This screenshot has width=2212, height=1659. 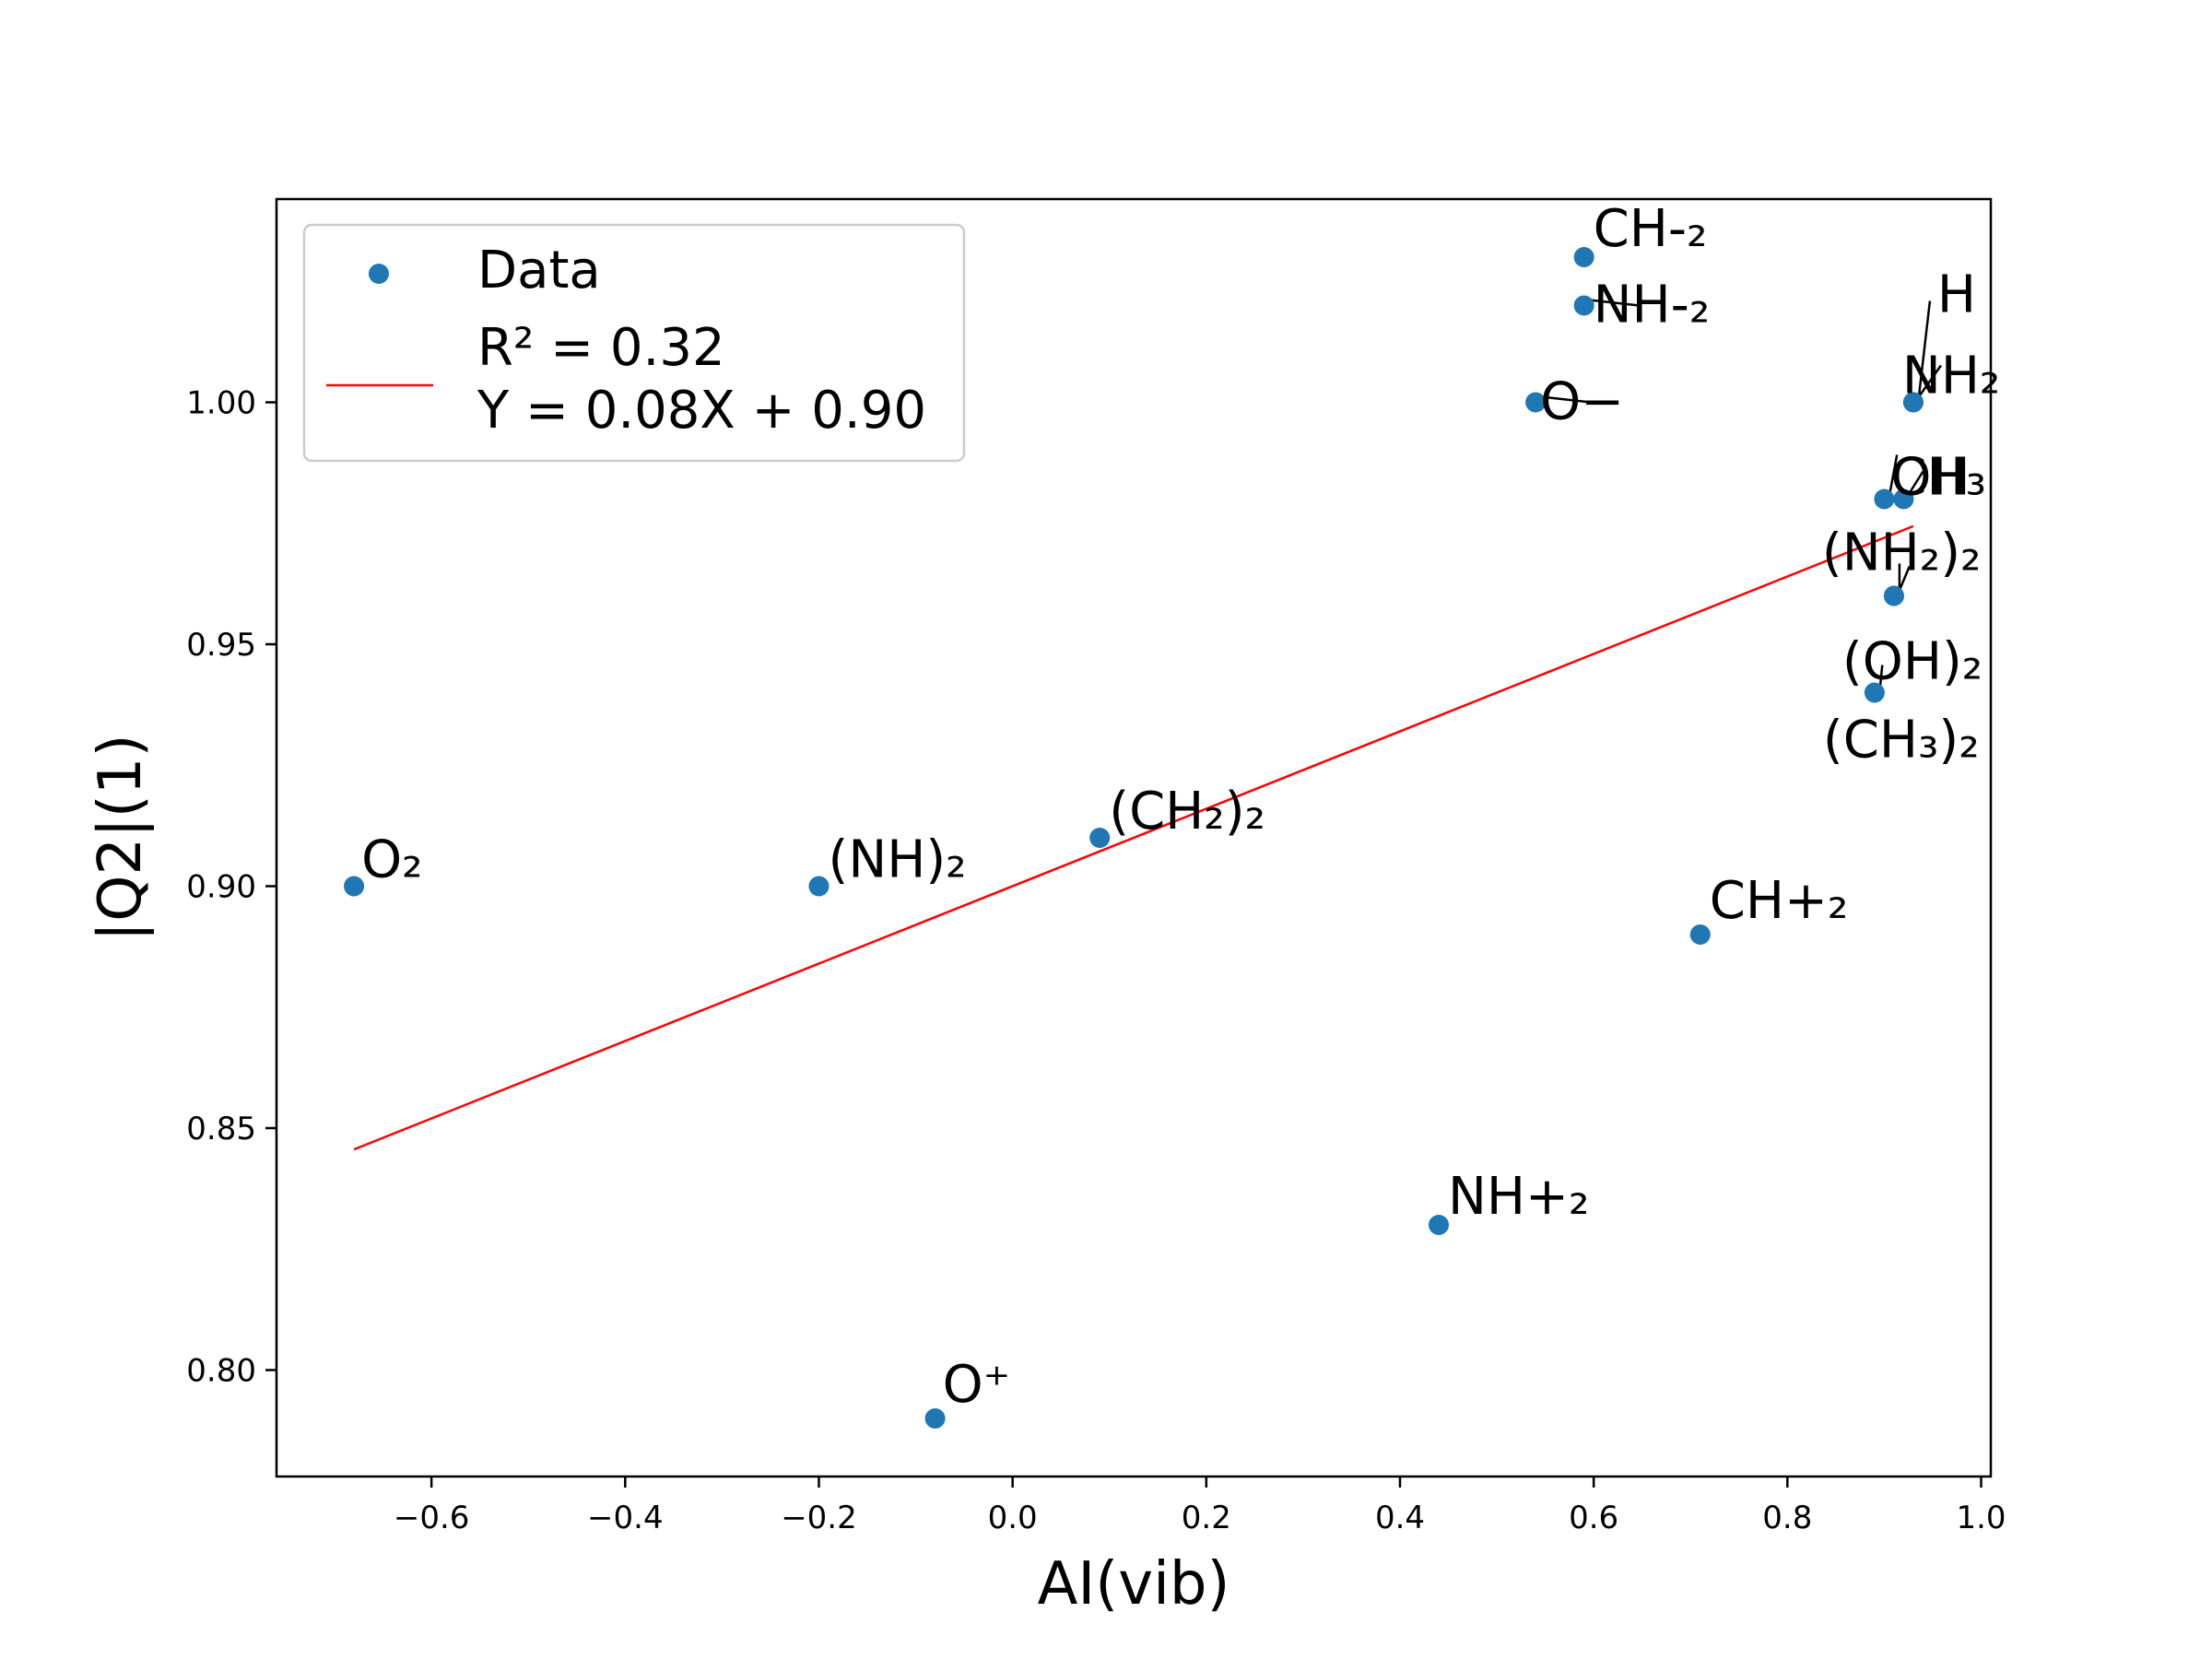 What do you see at coordinates (819, 1518) in the screenshot?
I see `x-tick-label: −0.2` at bounding box center [819, 1518].